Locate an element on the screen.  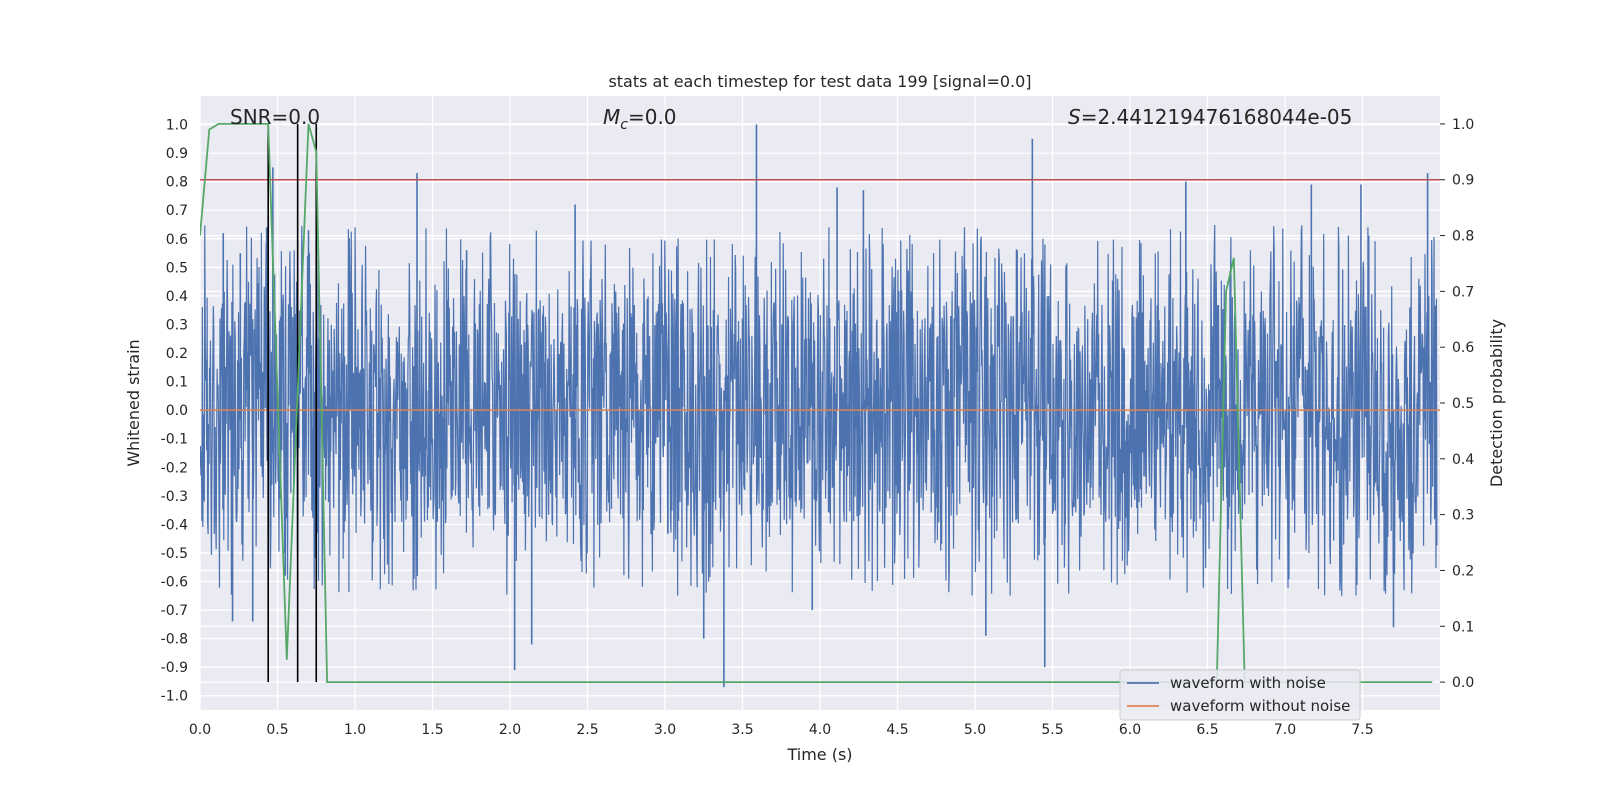
y-tick-label: 0.8 is located at coordinates (177, 183).